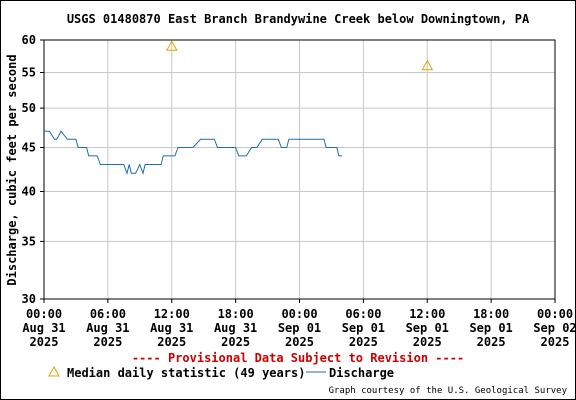 This screenshot has height=400, width=576. What do you see at coordinates (29, 192) in the screenshot?
I see `y-tick-label: 40` at bounding box center [29, 192].